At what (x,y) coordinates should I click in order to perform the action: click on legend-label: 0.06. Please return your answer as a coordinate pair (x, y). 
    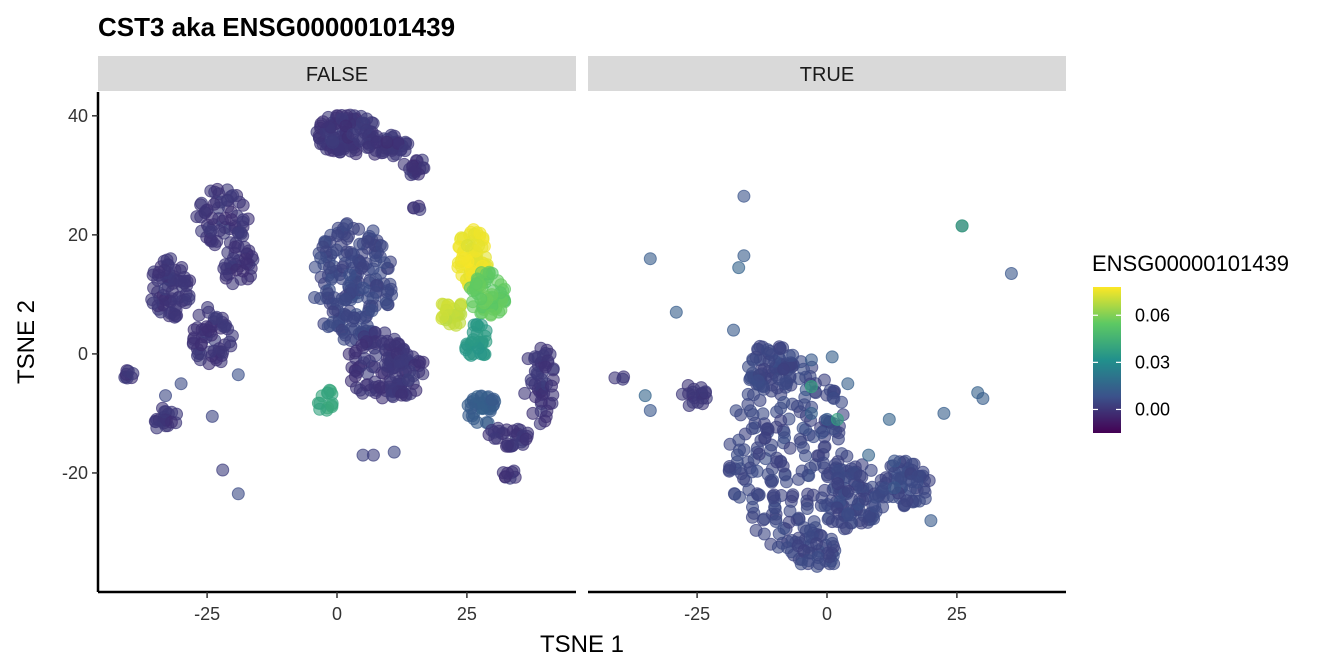
    Looking at the image, I should click on (1152, 315).